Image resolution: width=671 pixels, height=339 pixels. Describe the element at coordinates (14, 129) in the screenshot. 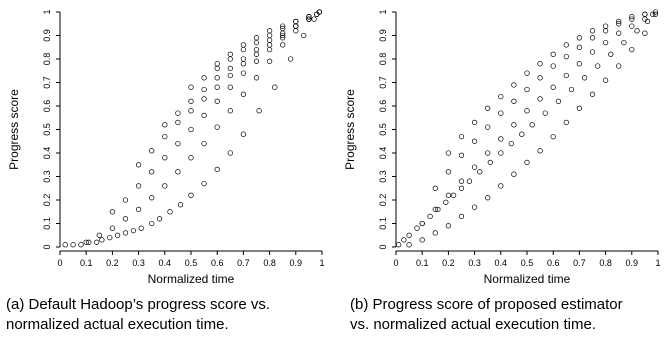

I see `y-axis-title: Progress score` at that location.